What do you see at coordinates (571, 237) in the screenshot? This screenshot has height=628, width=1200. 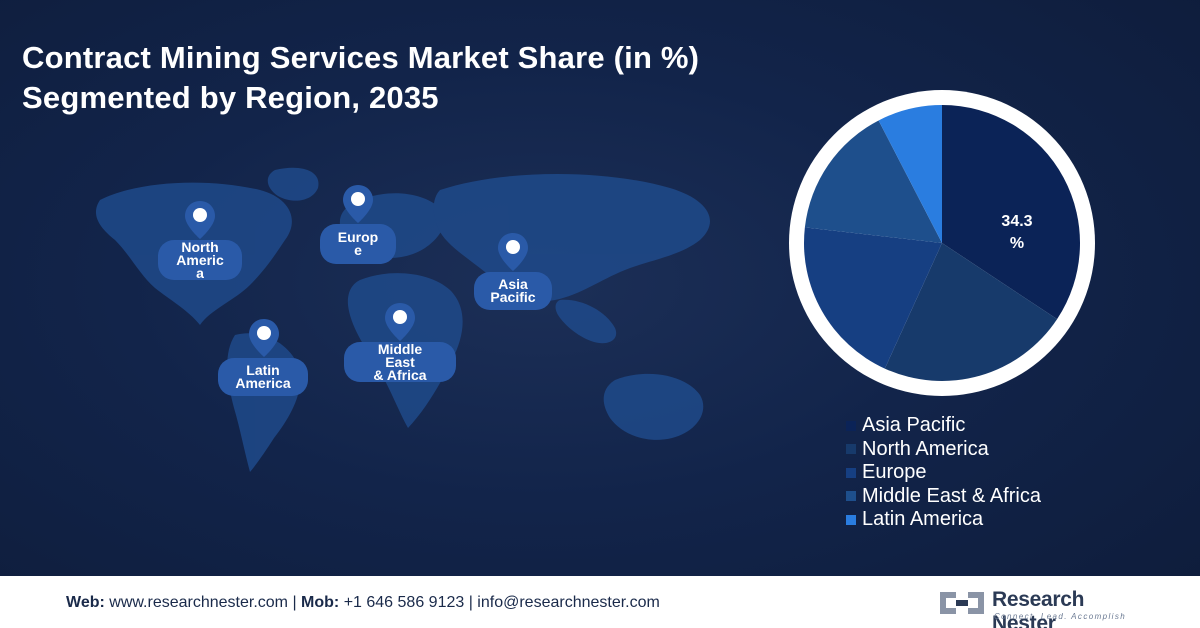 I see `asia-shape` at bounding box center [571, 237].